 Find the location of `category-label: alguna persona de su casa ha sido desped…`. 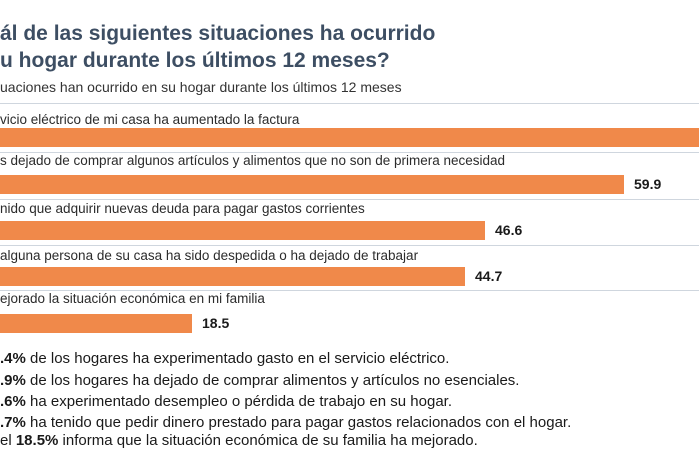

category-label: alguna persona de su casa ha sido desped… is located at coordinates (209, 255).